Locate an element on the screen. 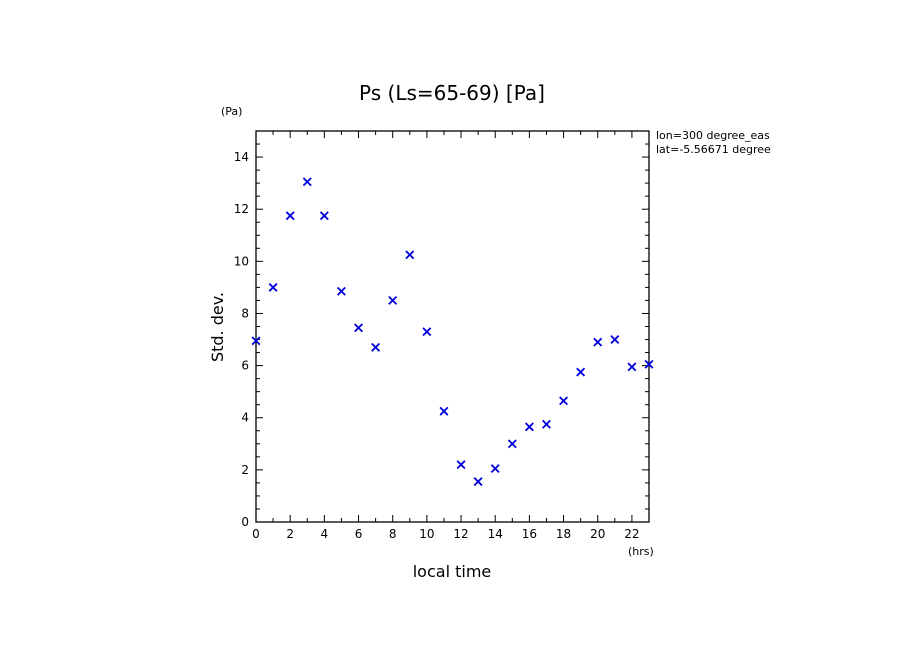  x-axis-label: local time is located at coordinates (452, 571).